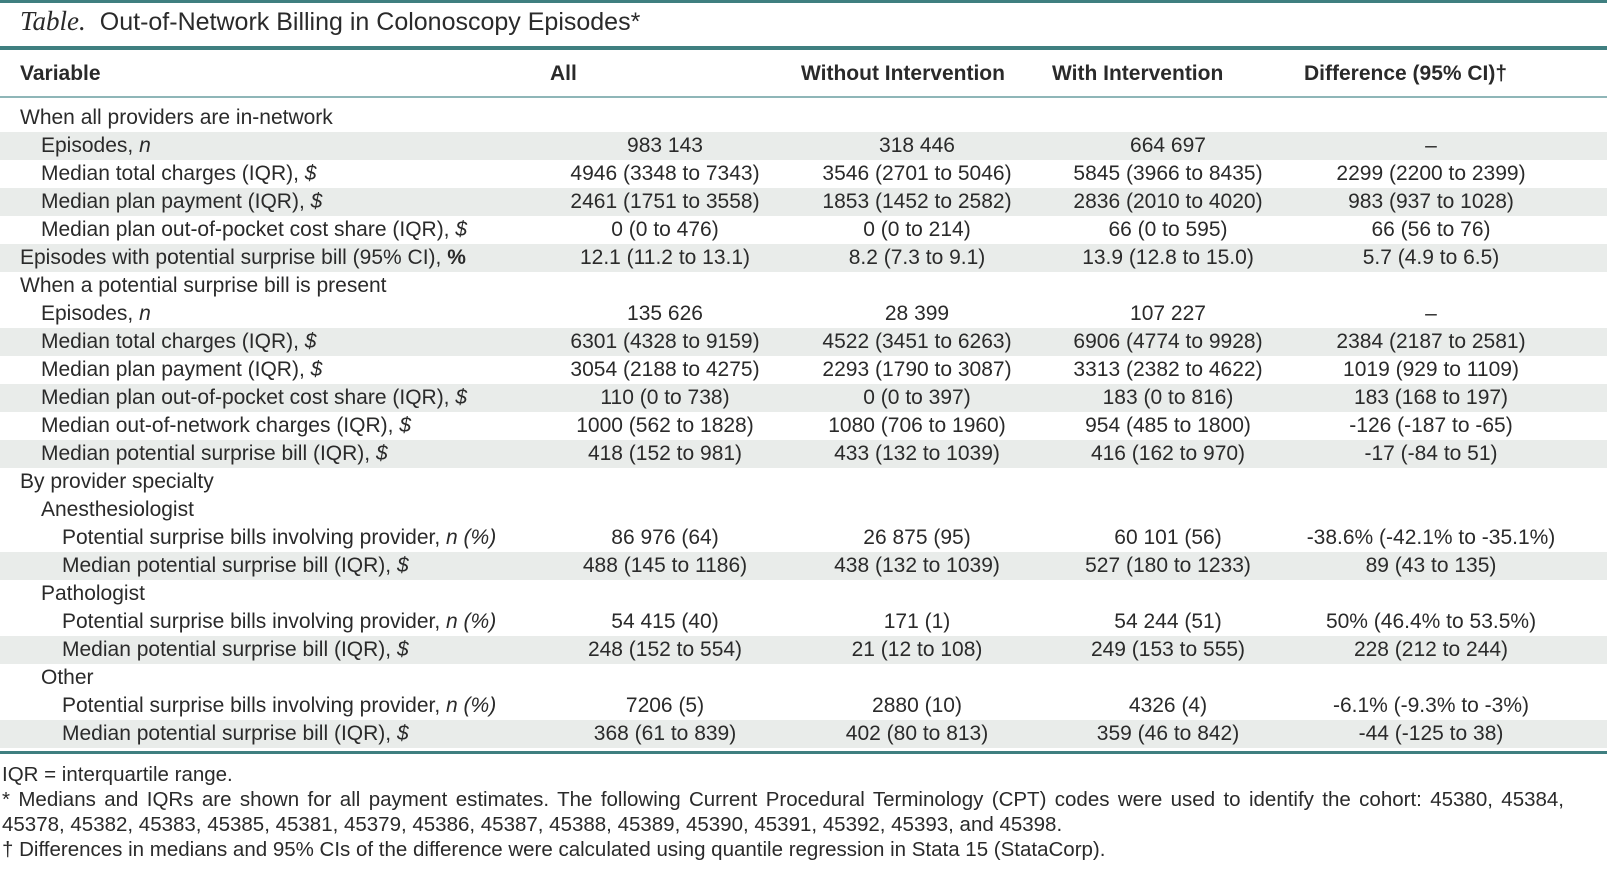  Describe the element at coordinates (917, 201) in the screenshot. I see `cell-without: 1853 (1452 to 2582)` at that location.